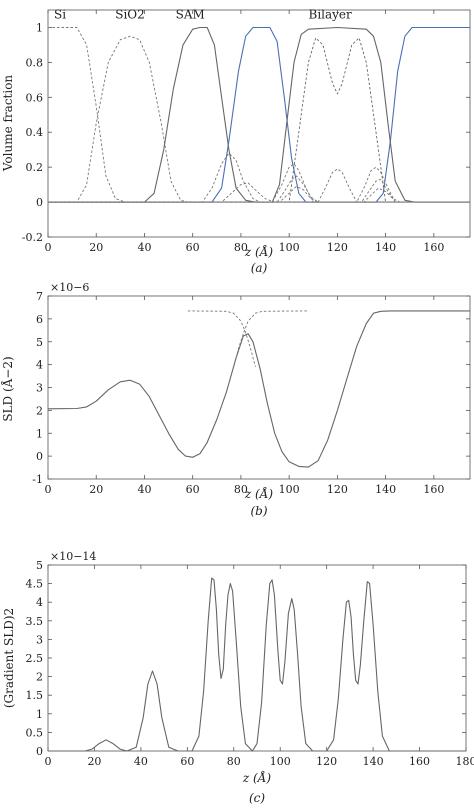 This screenshot has height=811, width=474. I want to click on y-tick-label: 1.5, so click(35, 695).